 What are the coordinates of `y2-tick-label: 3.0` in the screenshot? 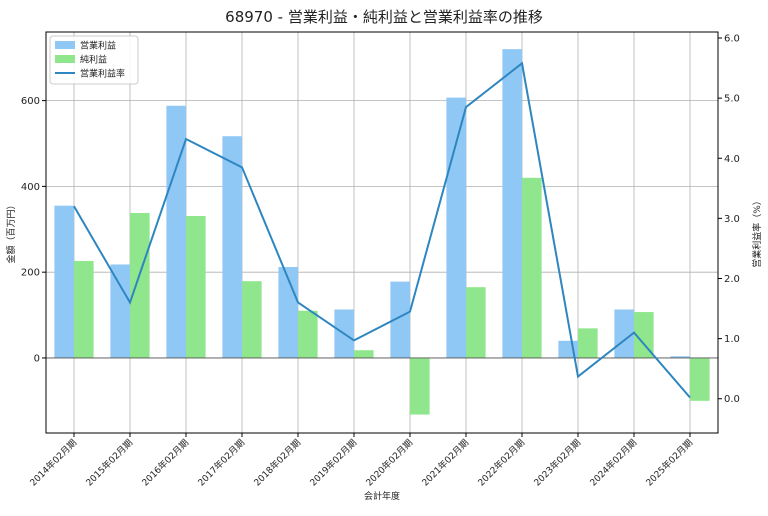 It's located at (732, 219).